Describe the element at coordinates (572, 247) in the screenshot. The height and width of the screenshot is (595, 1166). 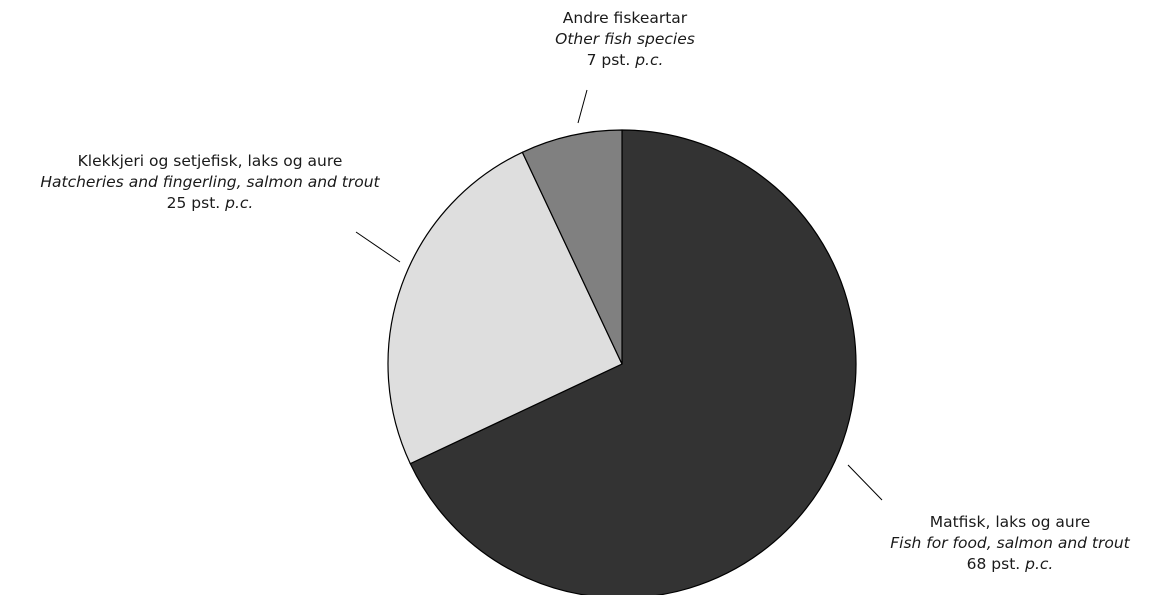
I see `pie-slice-andre` at that location.